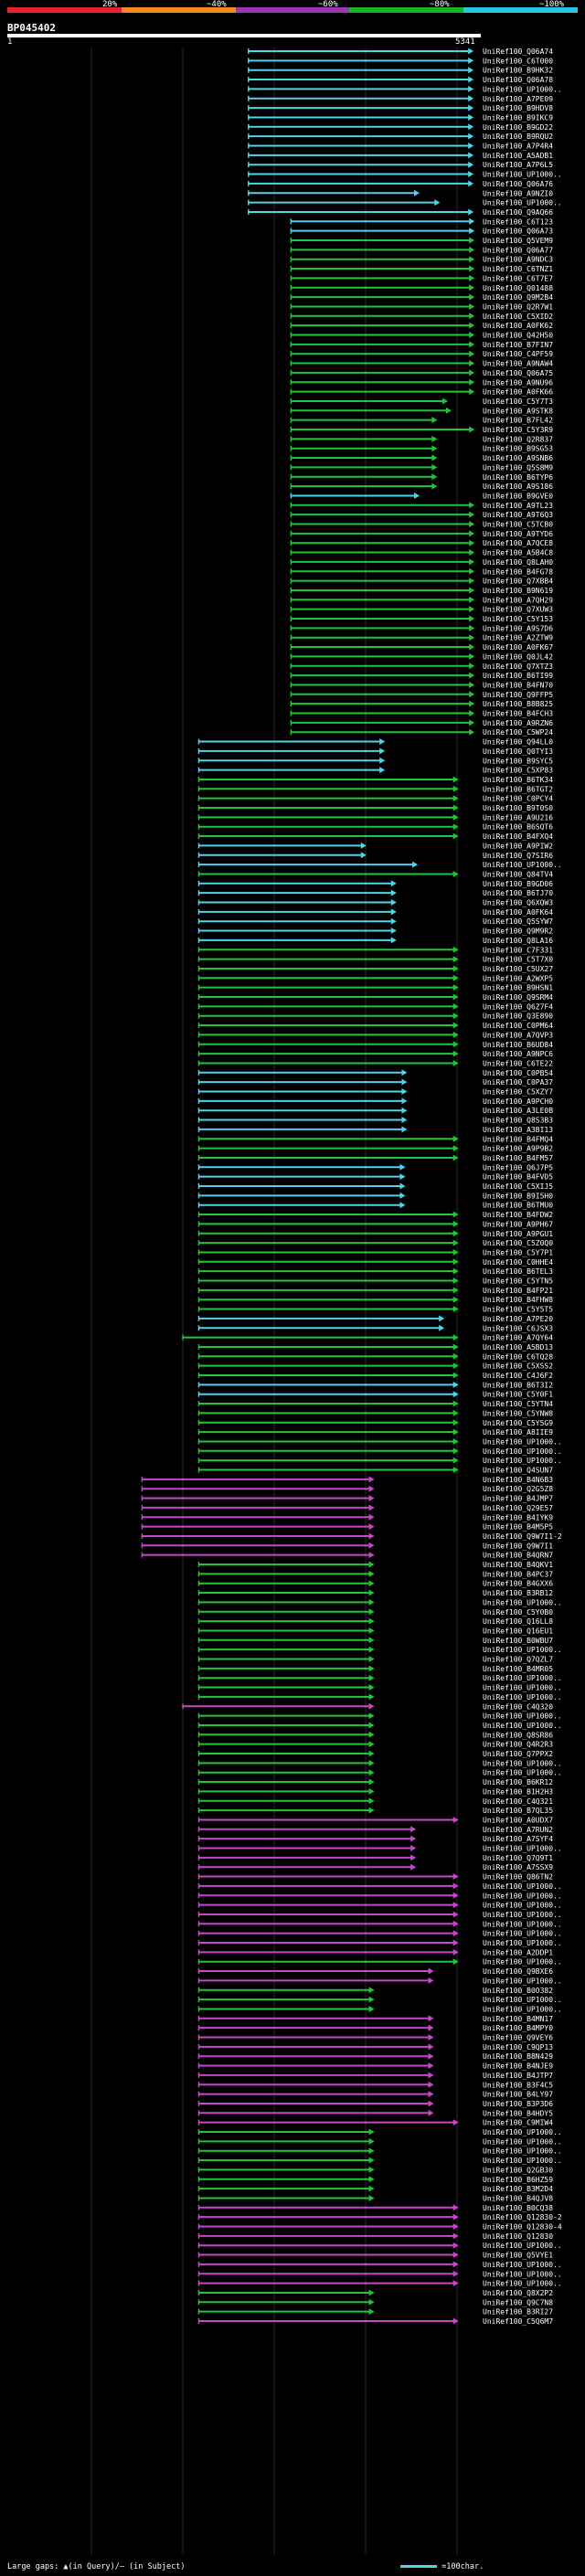  I want to click on hit-label: UniRef100_Q7XBB4, so click(518, 582).